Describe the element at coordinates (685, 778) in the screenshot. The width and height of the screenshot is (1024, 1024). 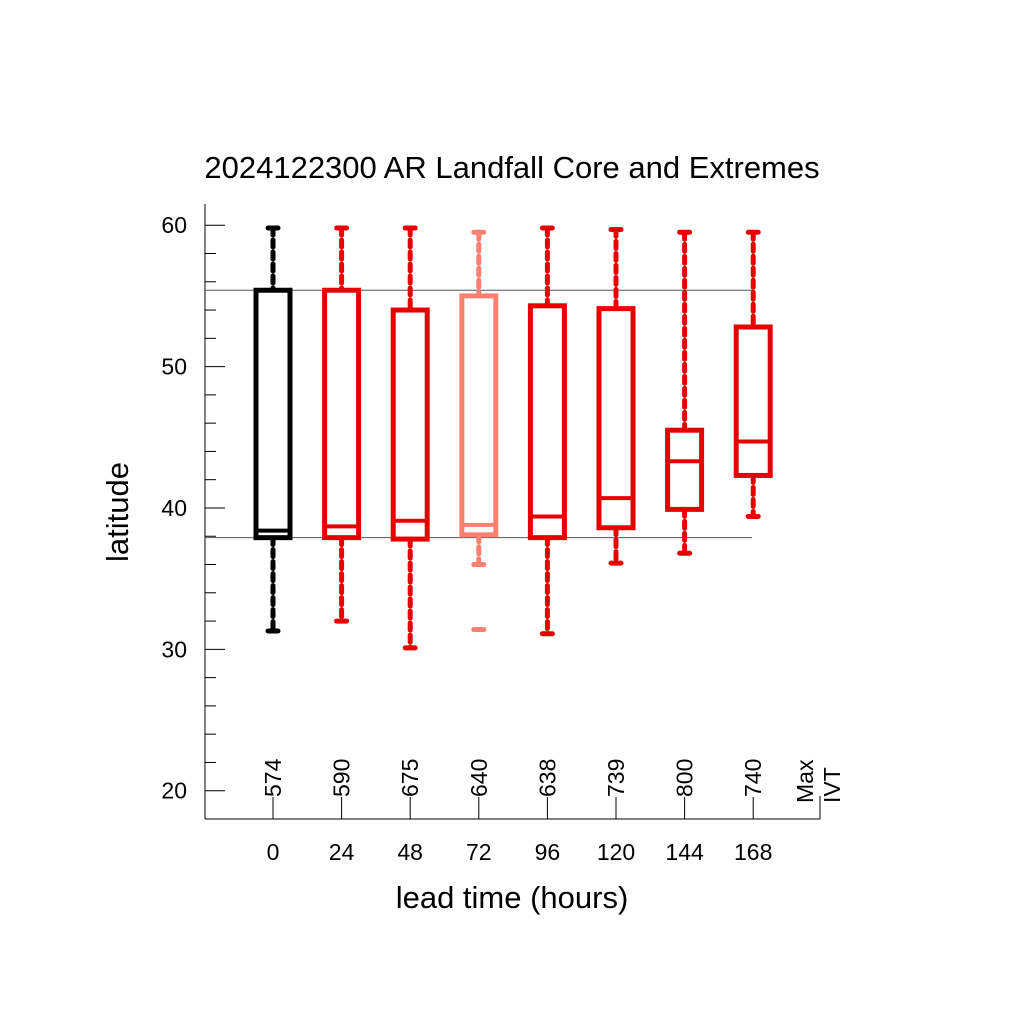
I see `max-ivt-value: 800` at that location.